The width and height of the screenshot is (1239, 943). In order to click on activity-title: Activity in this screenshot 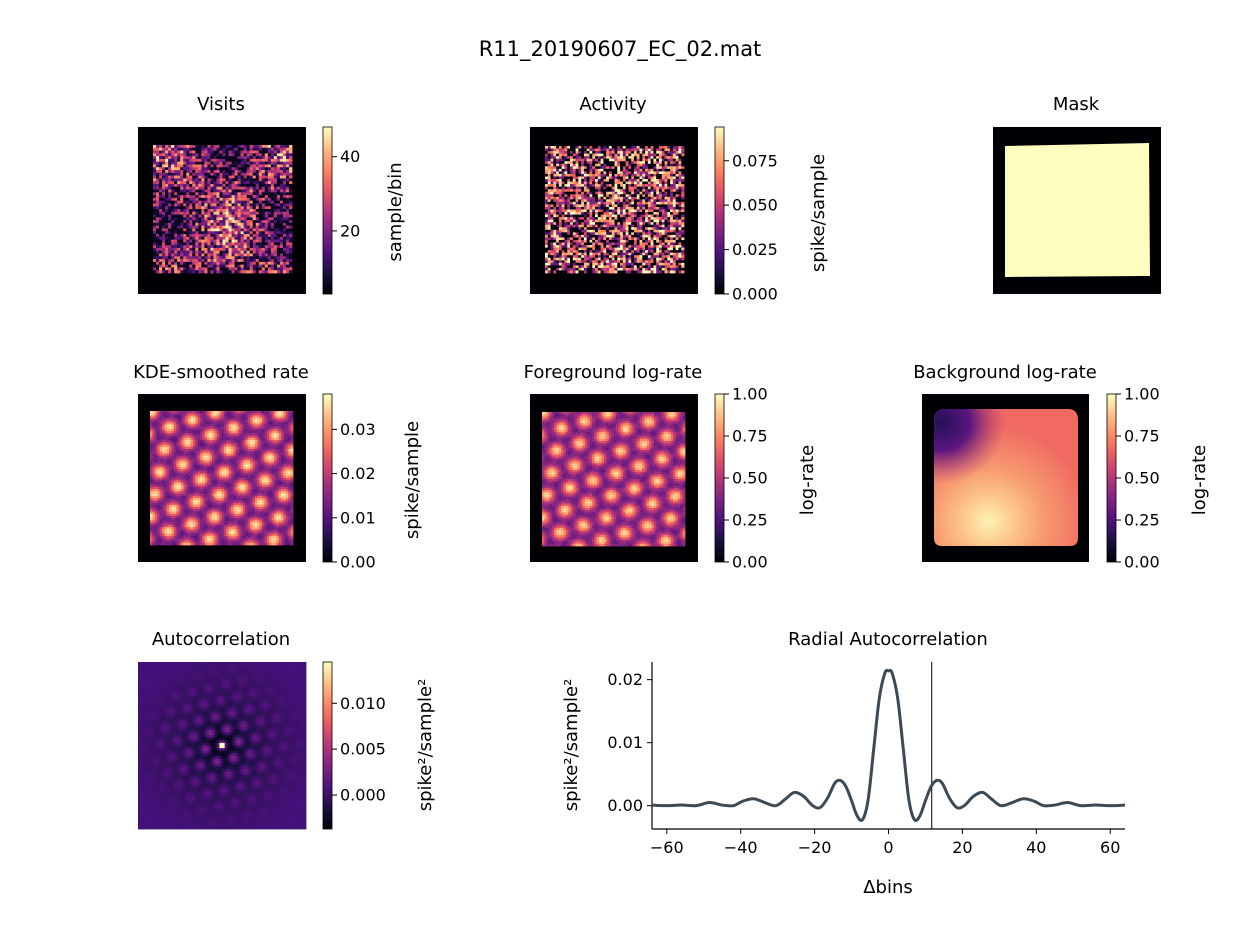, I will do `click(613, 104)`.